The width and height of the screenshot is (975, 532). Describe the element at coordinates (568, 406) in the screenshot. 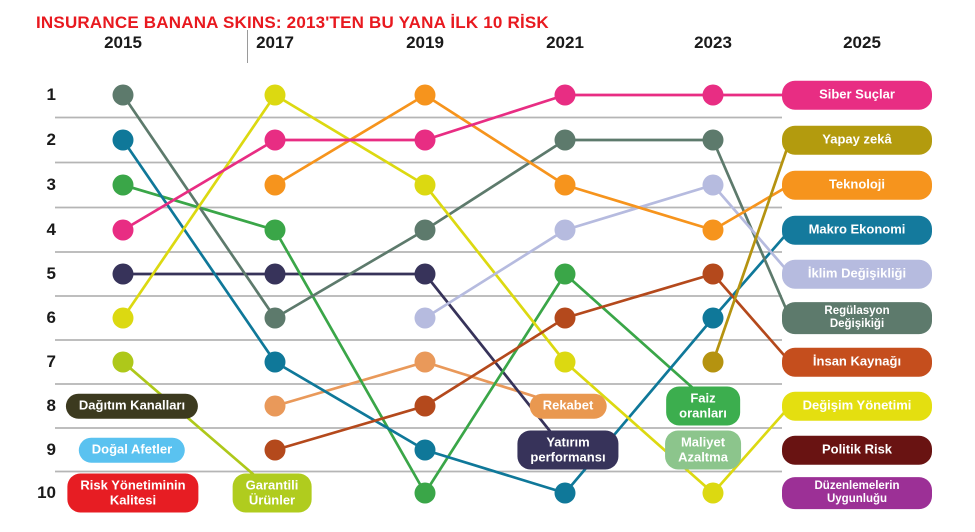

I see `risk-label-rekabet: Rekabet` at that location.